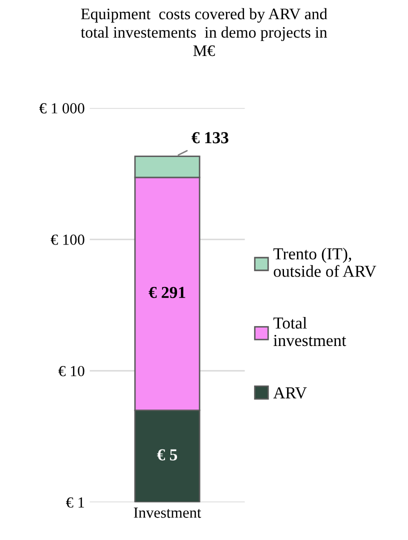  What do you see at coordinates (71, 371) in the screenshot?
I see `y-tick-label: € 10` at bounding box center [71, 371].